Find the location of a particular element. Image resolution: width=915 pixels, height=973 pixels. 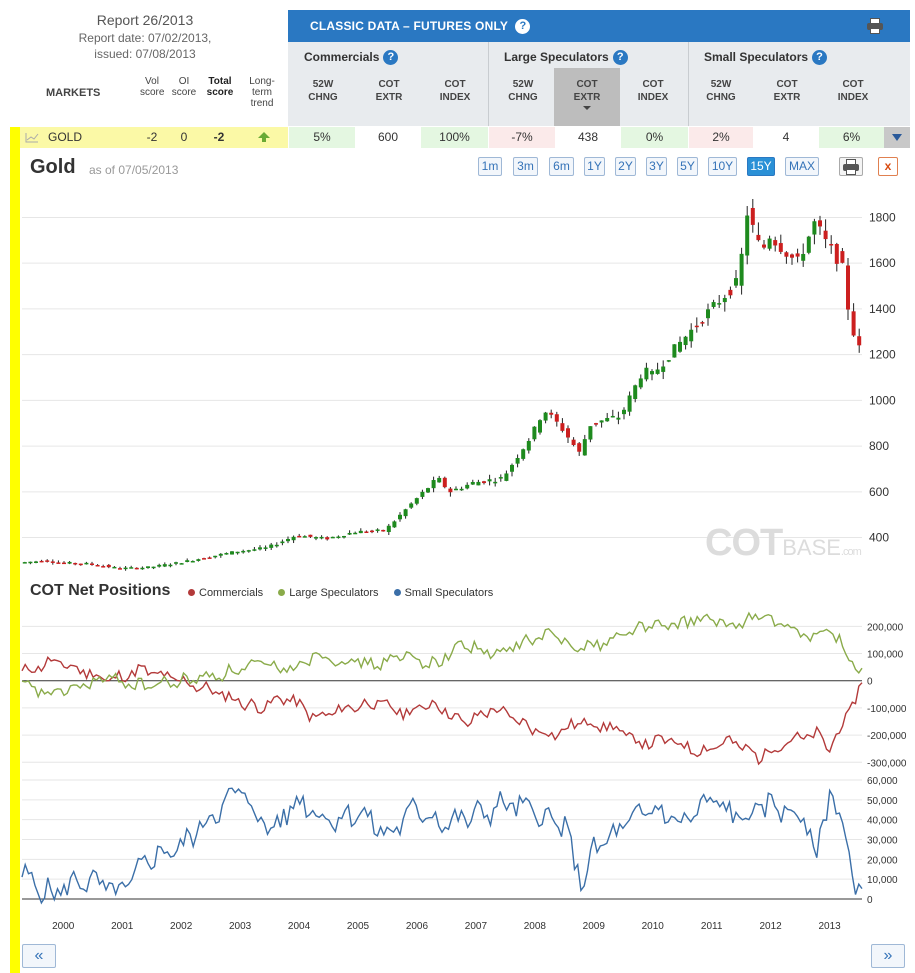

range-3y-button: 3Y is located at coordinates (656, 166).